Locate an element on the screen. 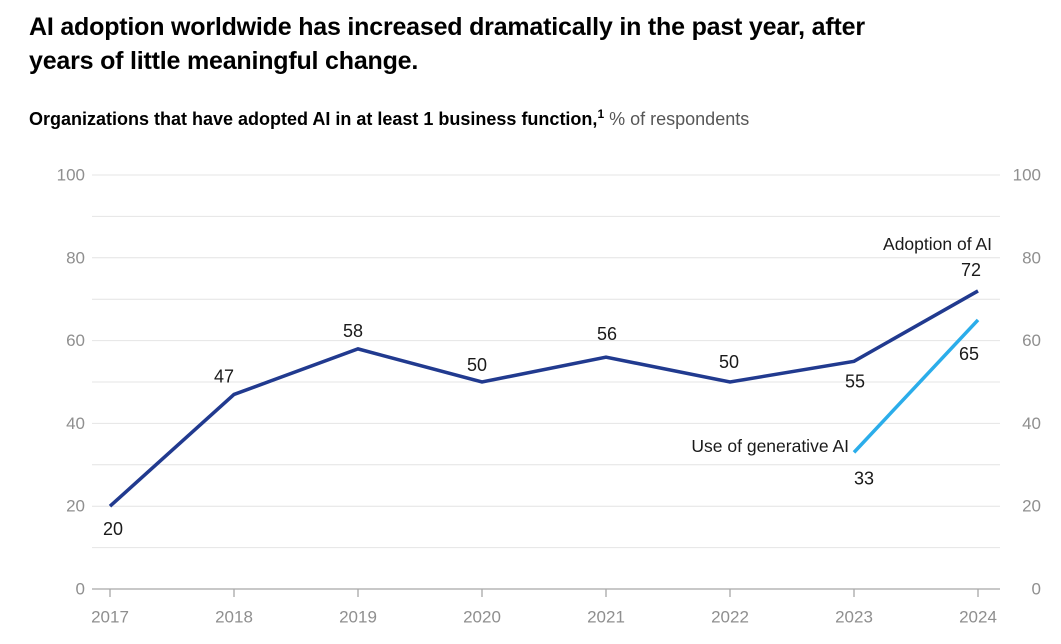 This screenshot has width=1061, height=644. adoption-of-ai-series-label: Adoption of AI is located at coordinates (937, 244).